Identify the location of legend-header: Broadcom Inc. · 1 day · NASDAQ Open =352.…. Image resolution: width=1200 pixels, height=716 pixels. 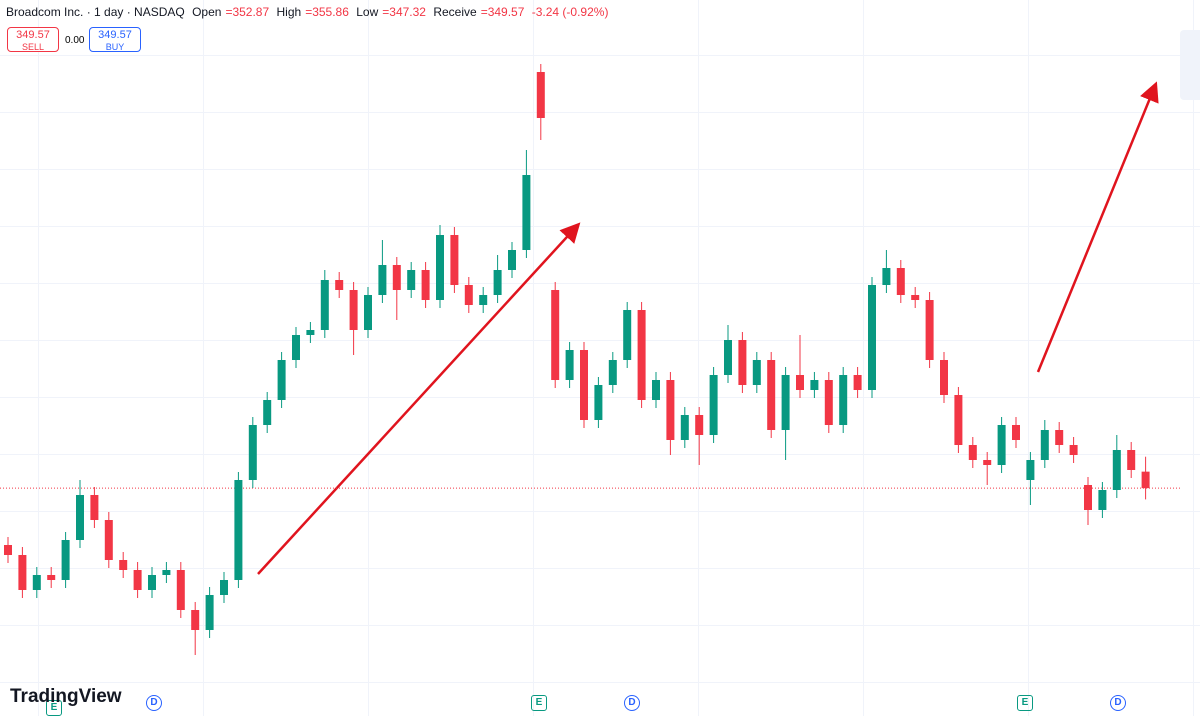
(309, 12).